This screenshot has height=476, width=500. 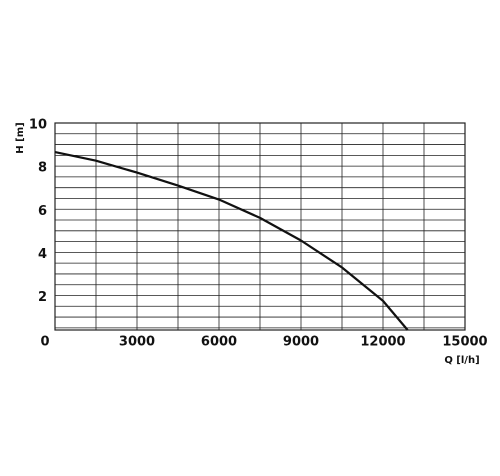 I want to click on x-tick-label: 3000, so click(x=137, y=342).